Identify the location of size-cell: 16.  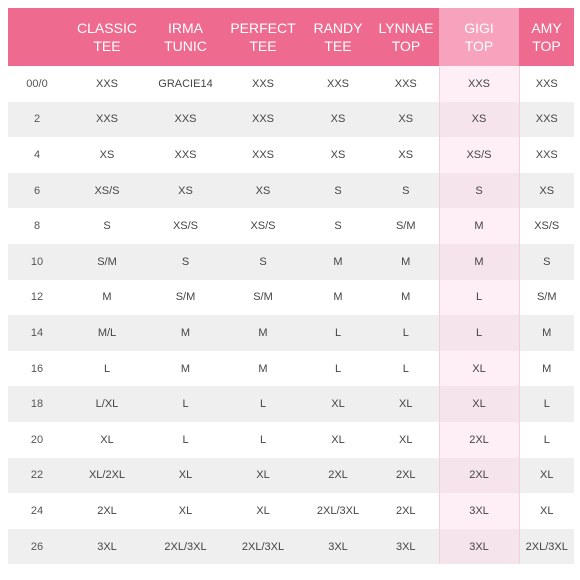
(37, 368).